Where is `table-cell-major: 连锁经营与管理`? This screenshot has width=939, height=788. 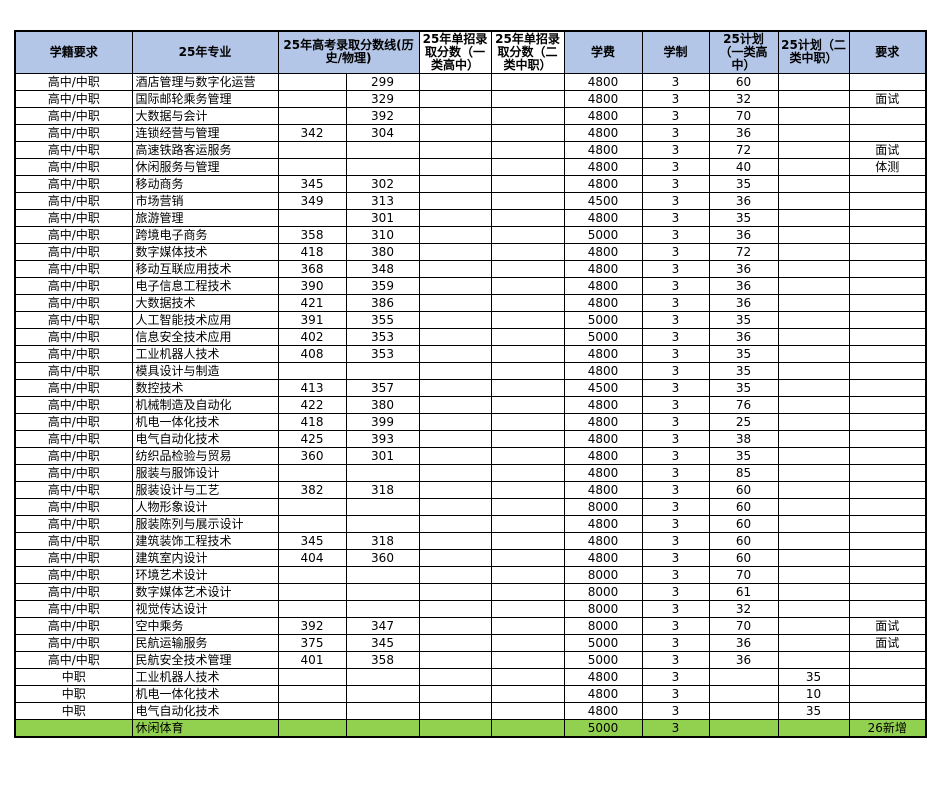
table-cell-major: 连锁经营与管理 is located at coordinates (205, 132).